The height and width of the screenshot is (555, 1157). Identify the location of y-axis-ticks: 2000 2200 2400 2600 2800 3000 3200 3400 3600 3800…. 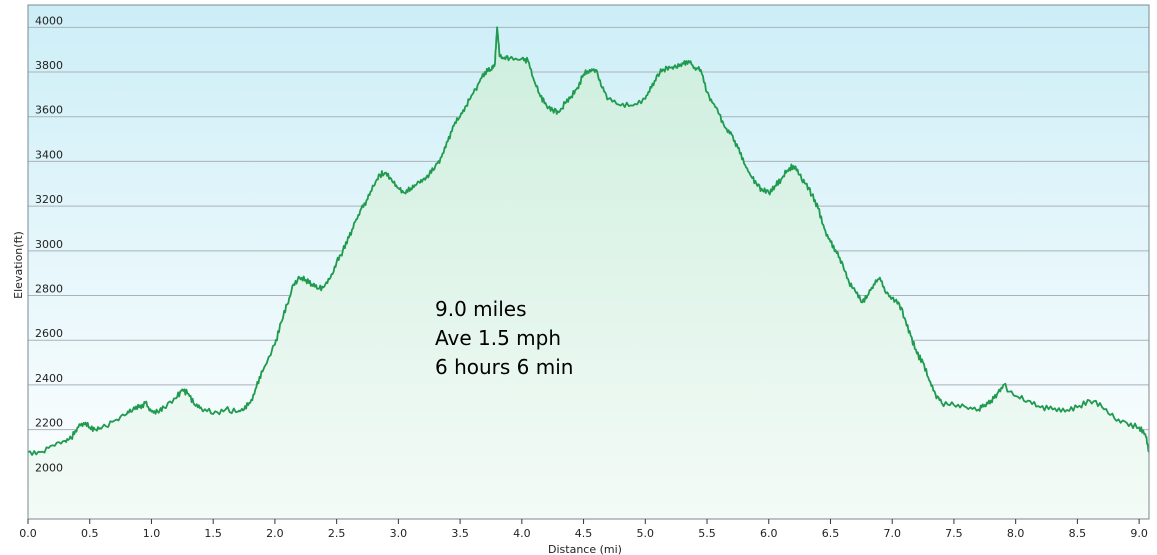
(49, 244).